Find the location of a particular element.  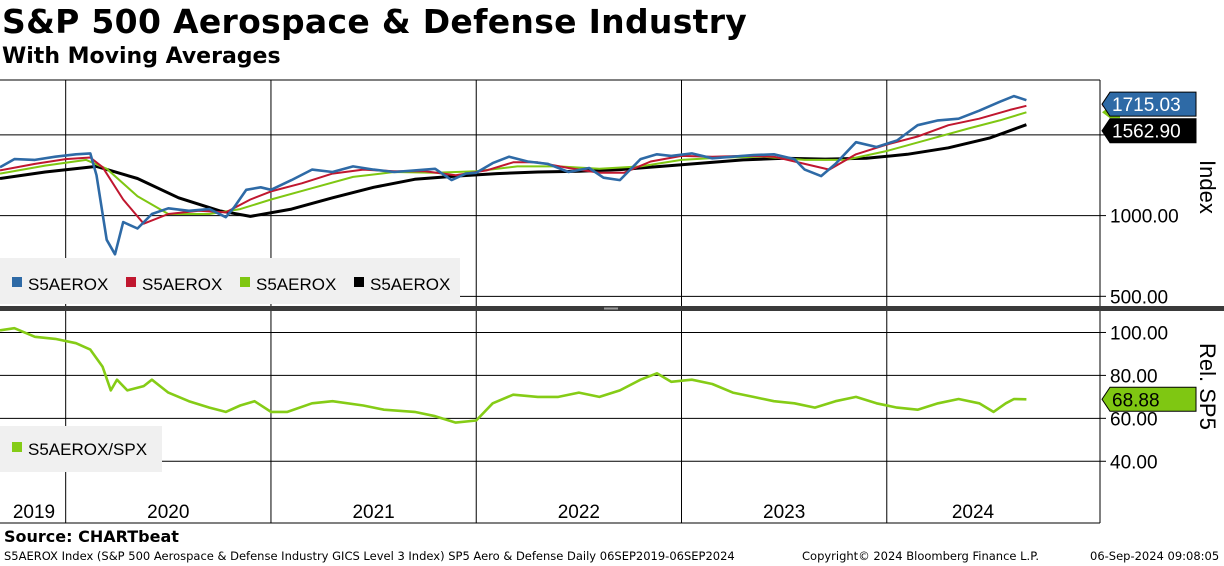

ma-long-tag-label: 1562.90 is located at coordinates (1146, 132).